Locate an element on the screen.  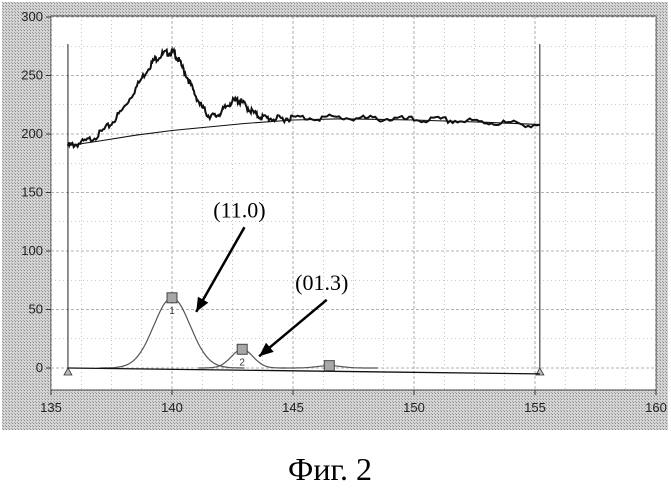
x-tick-label: 135 is located at coordinates (51, 407).